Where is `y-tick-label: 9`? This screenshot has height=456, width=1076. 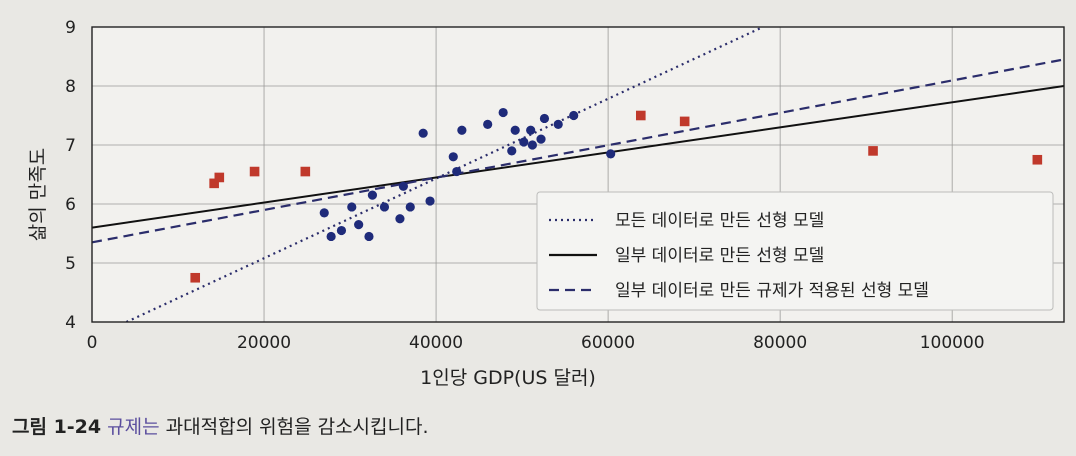 y-tick-label: 9 is located at coordinates (70, 28).